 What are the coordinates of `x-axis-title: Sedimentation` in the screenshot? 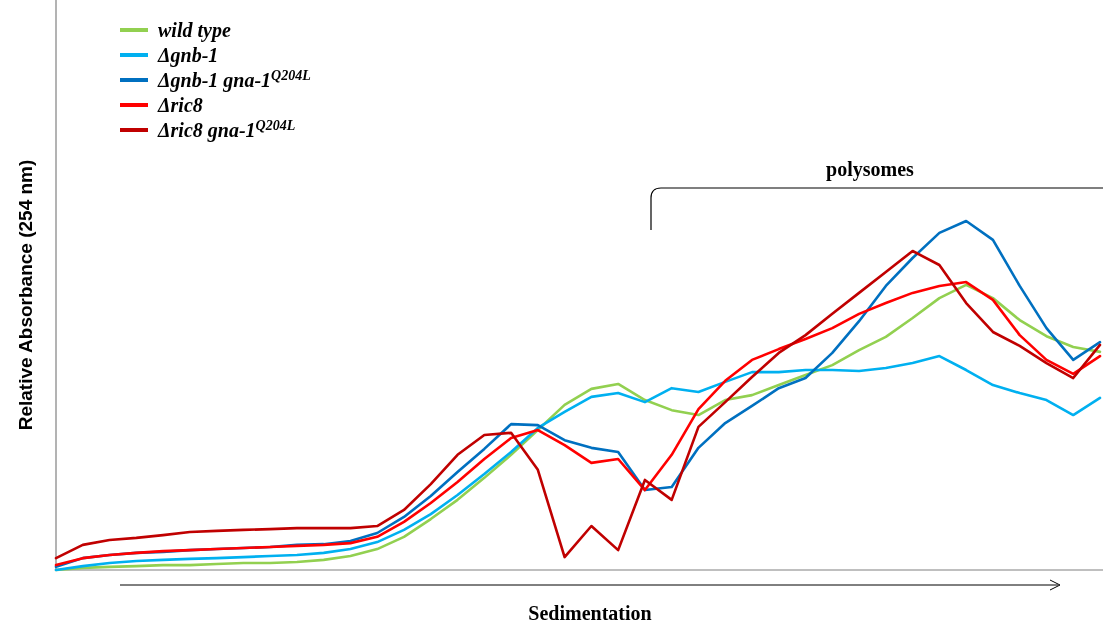 It's located at (590, 613).